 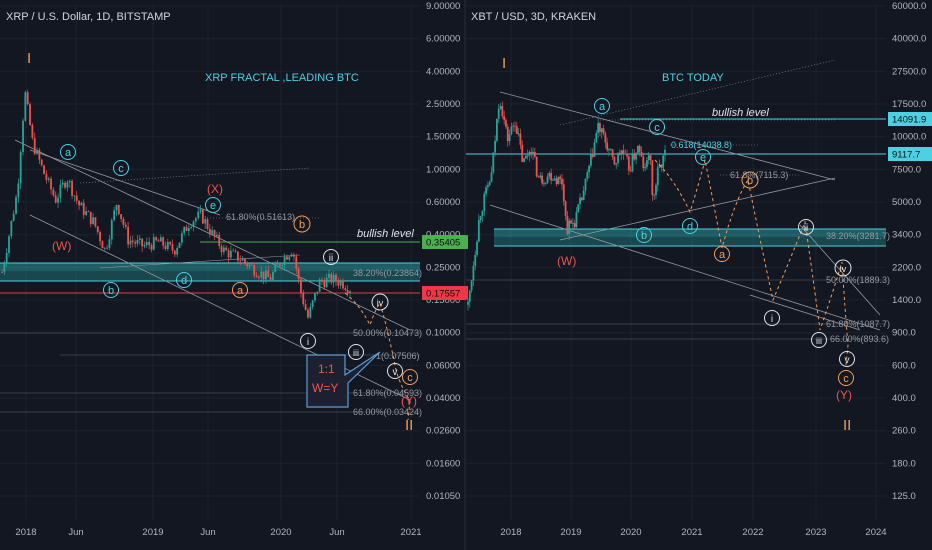 I want to click on r-x-tick: 2023, so click(x=815, y=532).